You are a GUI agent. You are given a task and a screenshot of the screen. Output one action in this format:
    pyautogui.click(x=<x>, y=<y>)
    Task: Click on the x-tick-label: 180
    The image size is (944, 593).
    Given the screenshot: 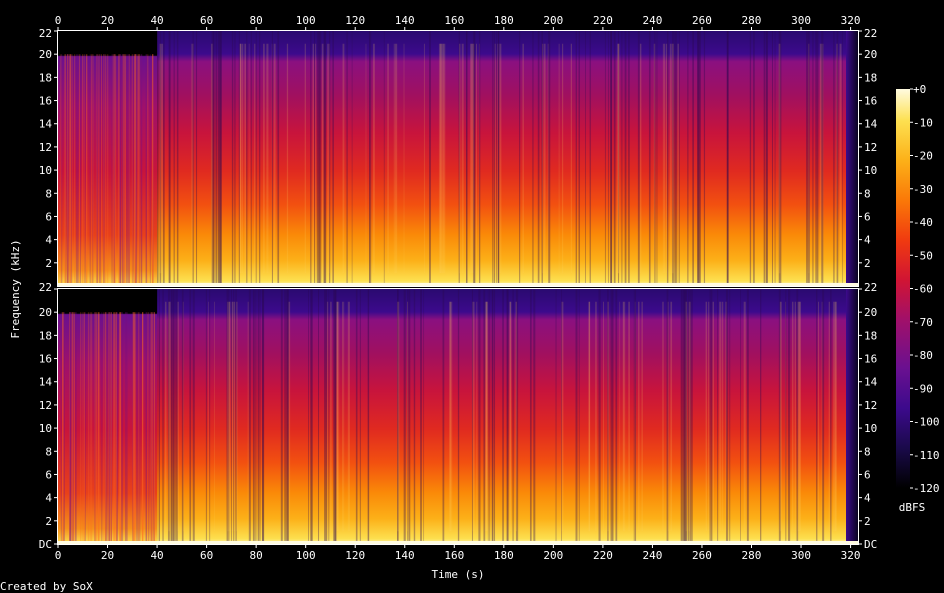 What is the action you would take?
    pyautogui.click(x=504, y=555)
    